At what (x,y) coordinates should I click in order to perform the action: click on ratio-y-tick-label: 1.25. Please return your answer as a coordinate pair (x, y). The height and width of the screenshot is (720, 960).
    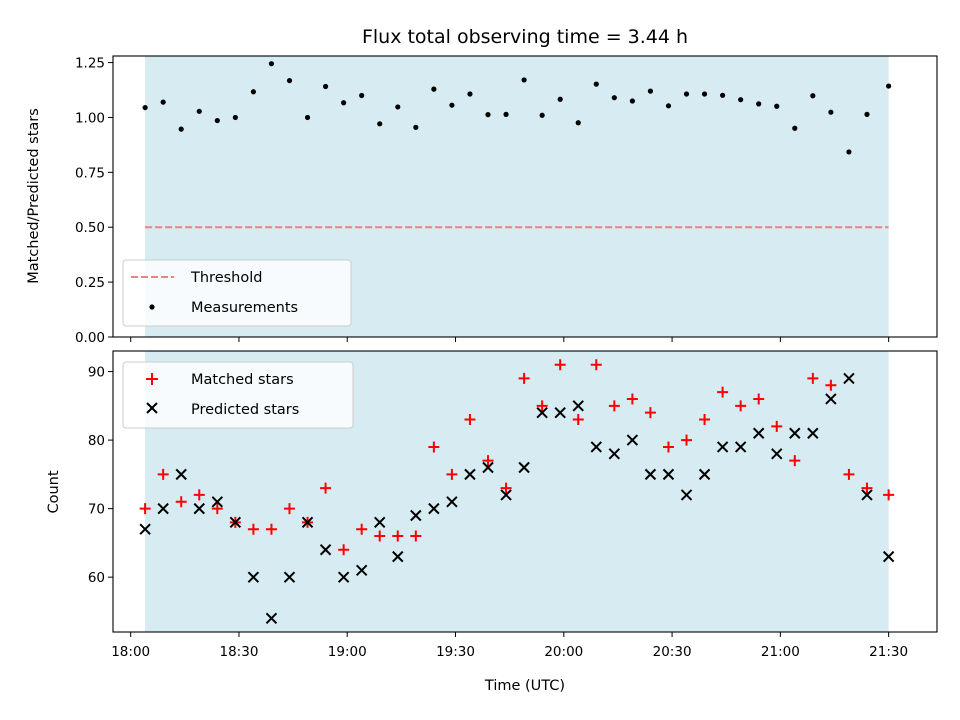
    Looking at the image, I should click on (90, 64).